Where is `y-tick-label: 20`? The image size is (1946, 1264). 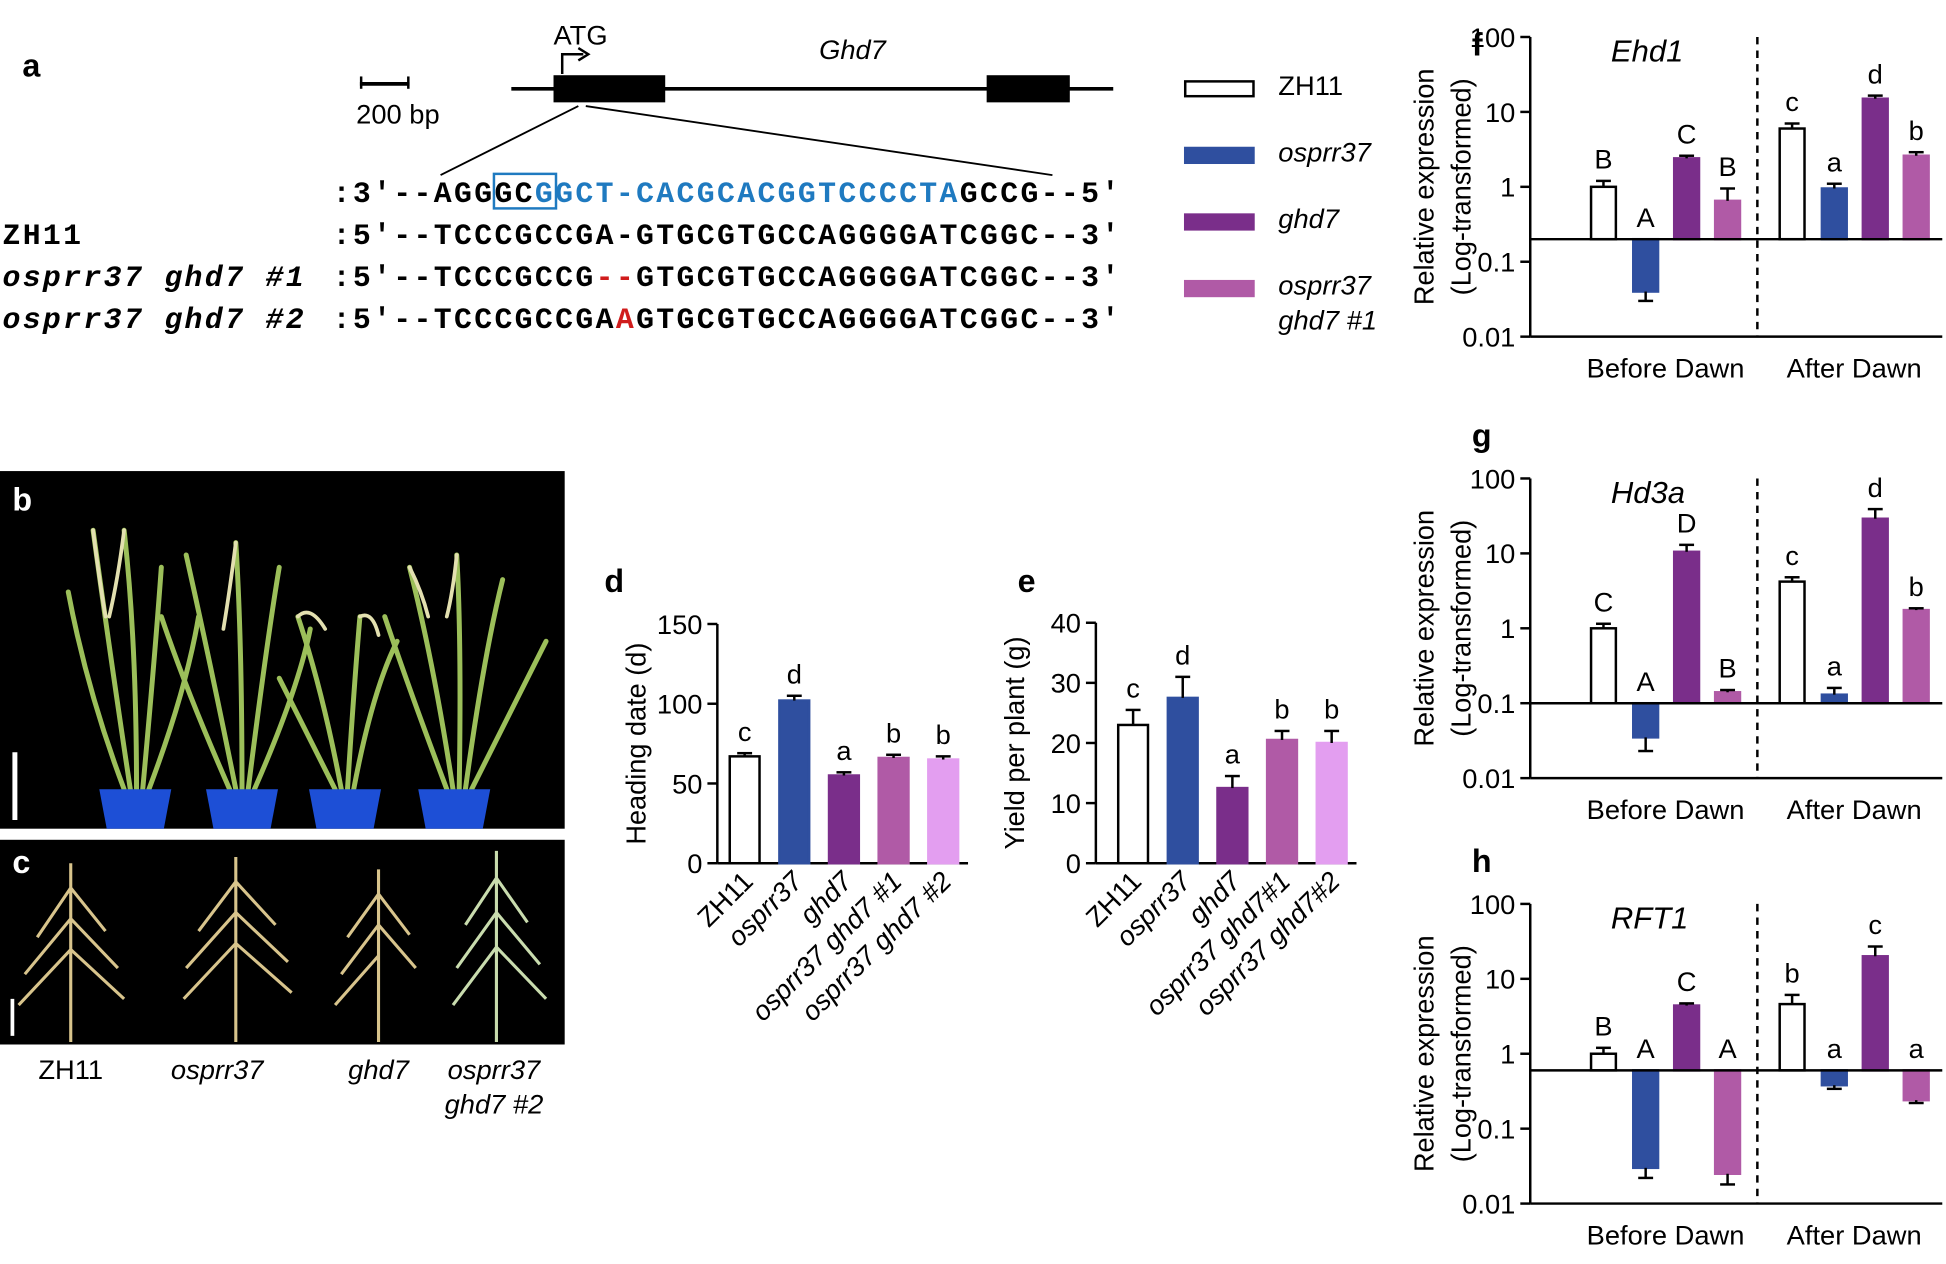
y-tick-label: 20 is located at coordinates (1066, 743).